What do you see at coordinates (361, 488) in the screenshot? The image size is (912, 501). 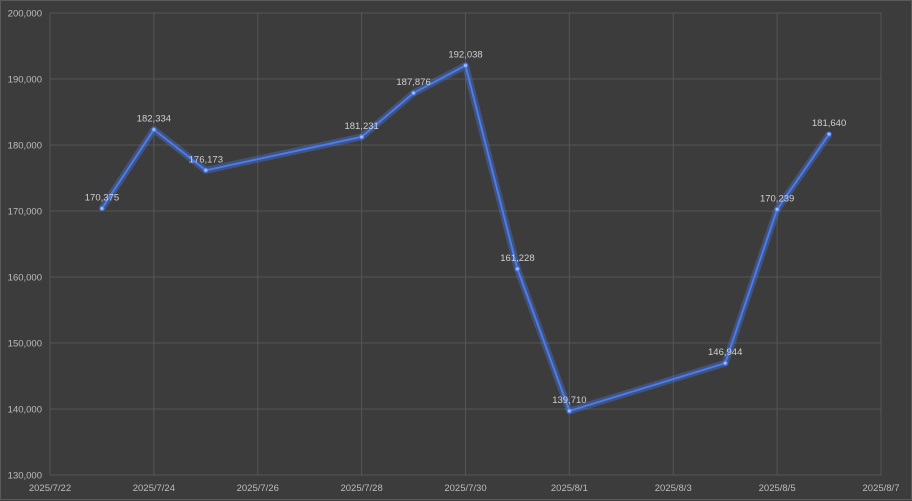 I see `x-tick-label: 2025/7/28` at bounding box center [361, 488].